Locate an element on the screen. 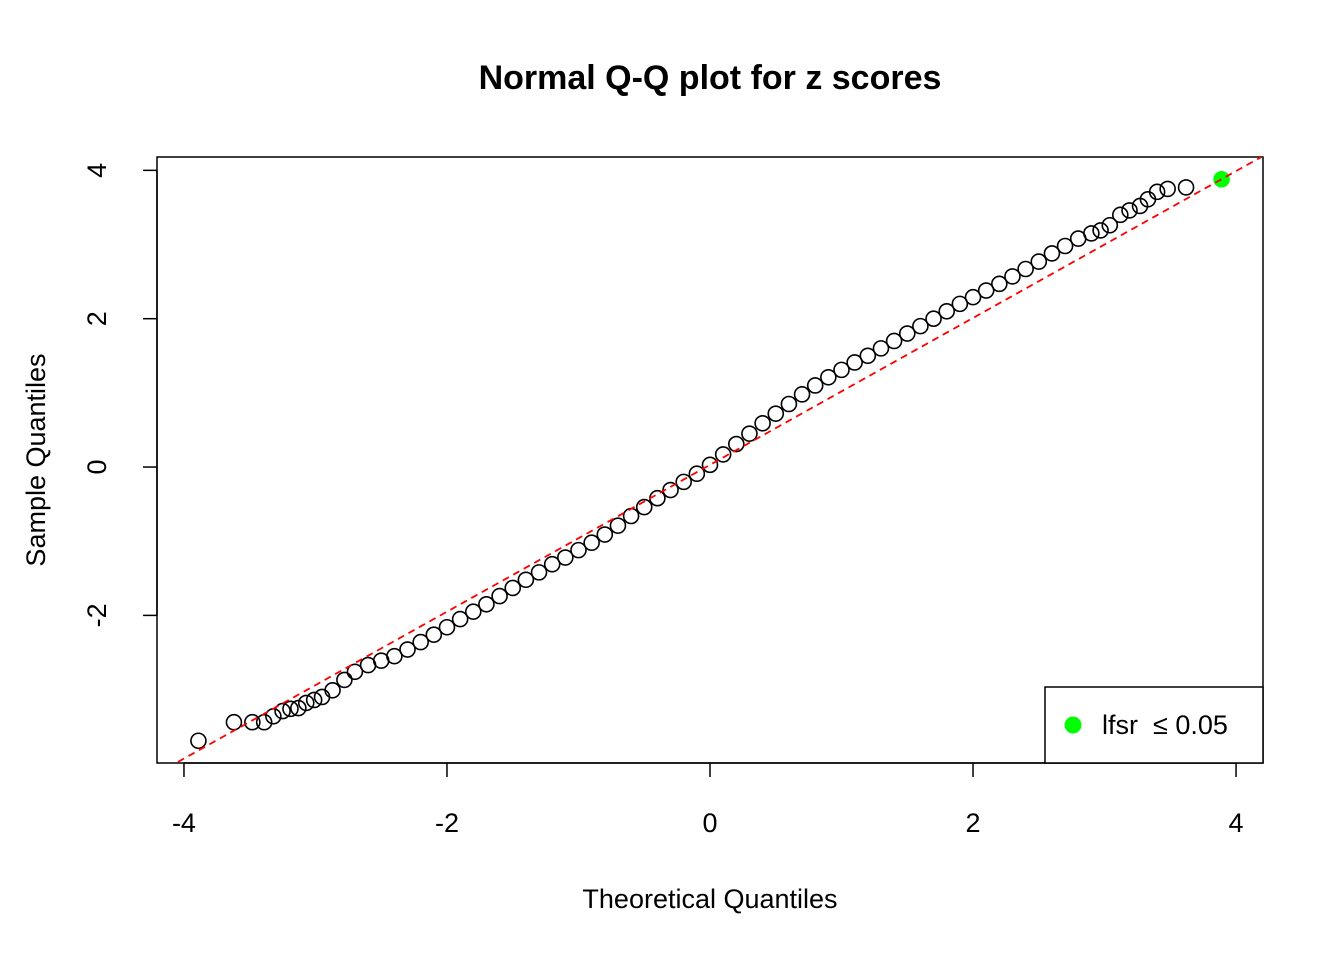 This screenshot has height=960, width=1344. x-tick-label: -4 is located at coordinates (184, 823).